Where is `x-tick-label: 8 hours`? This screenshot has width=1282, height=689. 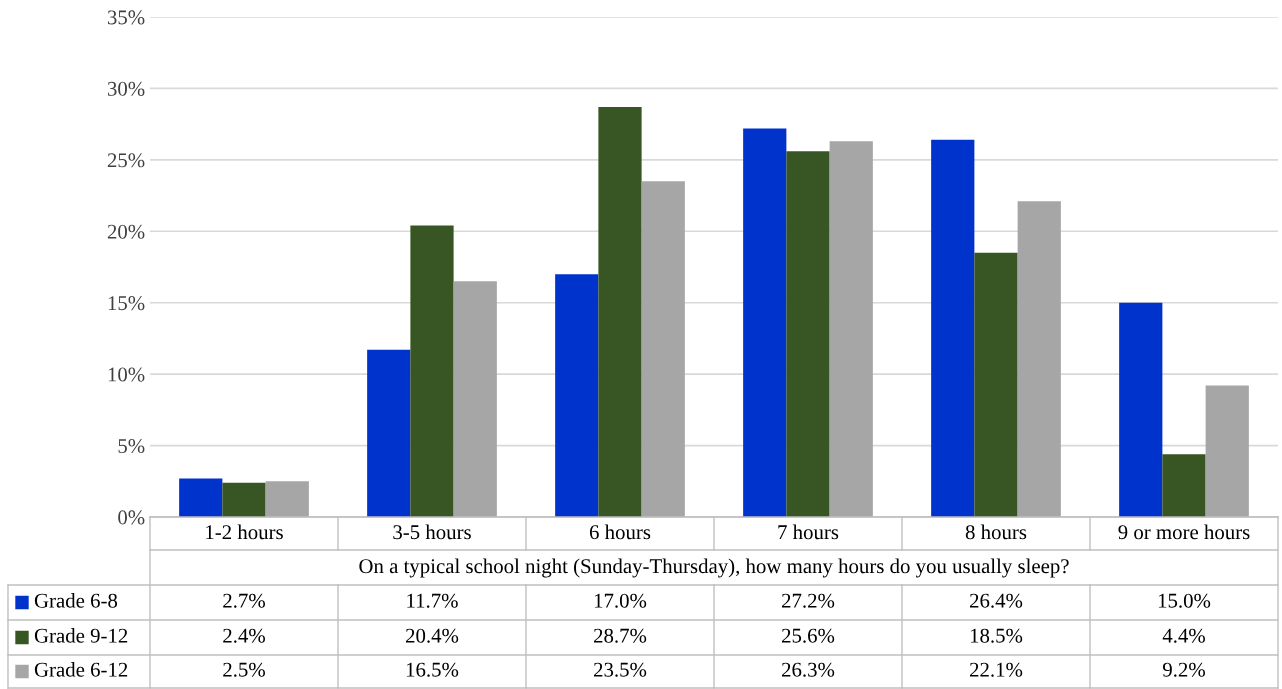 x-tick-label: 8 hours is located at coordinates (996, 532).